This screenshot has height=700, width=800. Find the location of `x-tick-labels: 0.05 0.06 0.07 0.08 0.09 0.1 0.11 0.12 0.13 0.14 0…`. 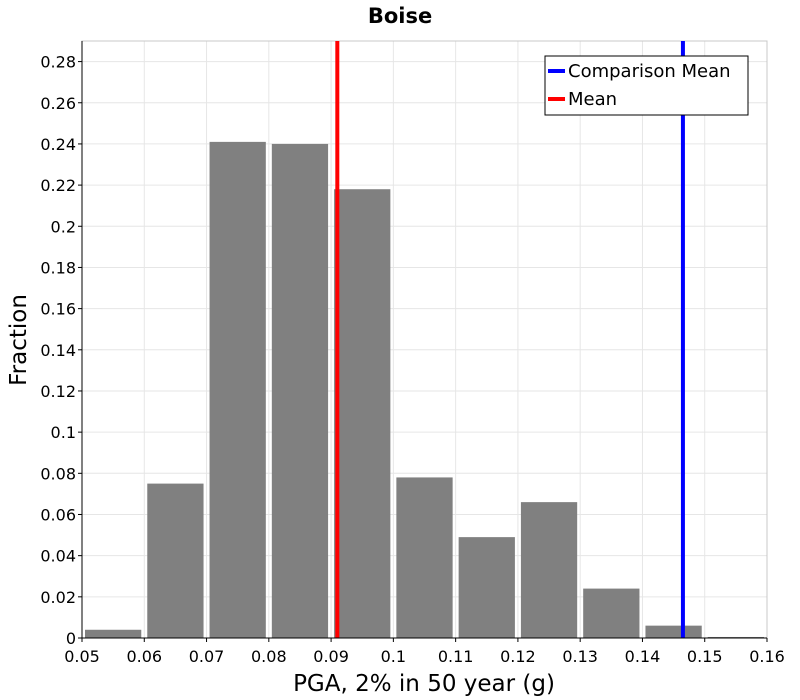

x-tick-labels: 0.05 0.06 0.07 0.08 0.09 0.1 0.11 0.12 0.13 0.14 0… is located at coordinates (424, 652).